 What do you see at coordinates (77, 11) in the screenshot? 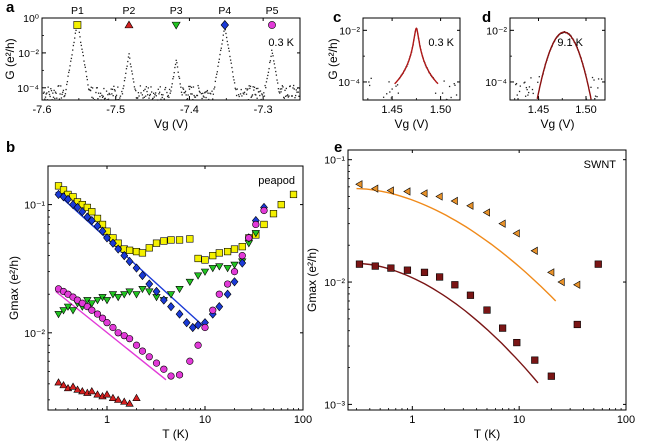
I see `peak-label: P1` at bounding box center [77, 11].